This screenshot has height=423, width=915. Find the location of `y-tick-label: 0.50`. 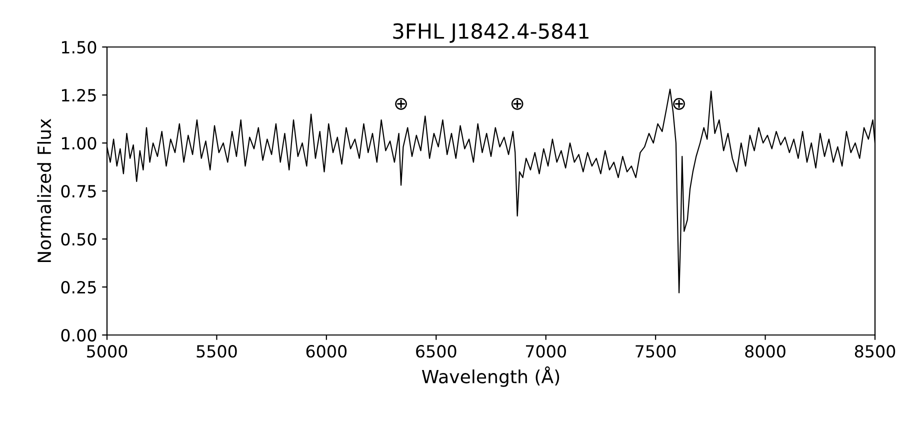

y-tick-label: 0.50 is located at coordinates (78, 239).